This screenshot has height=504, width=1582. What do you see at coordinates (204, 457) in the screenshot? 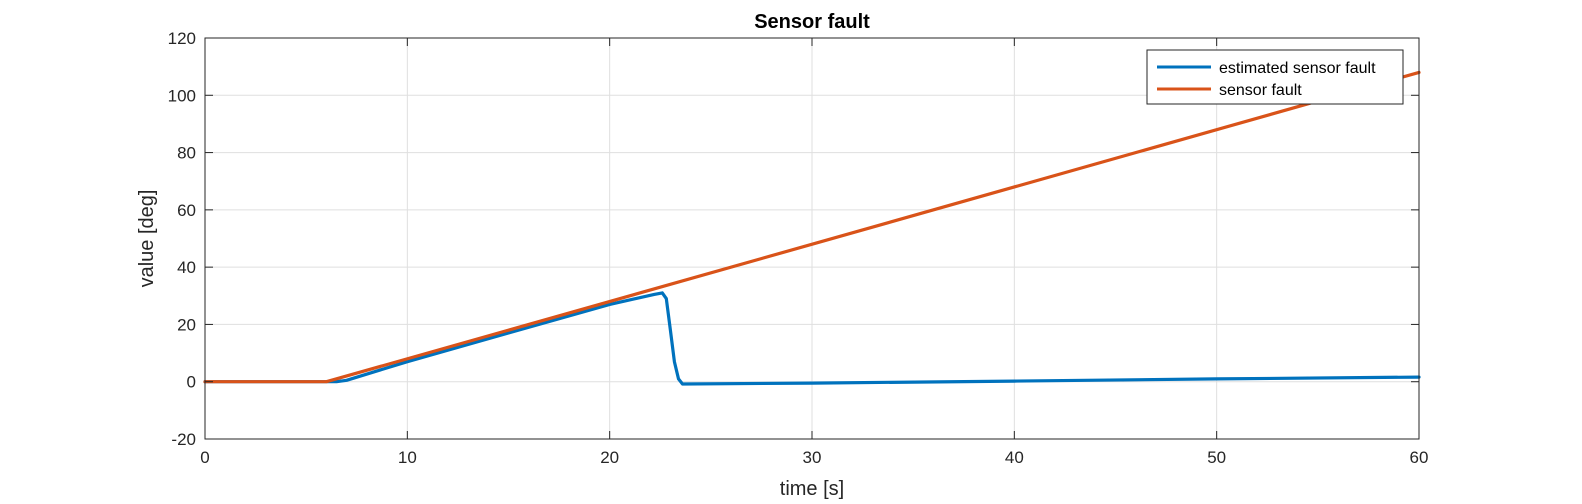
I see `x-tick-label: 0` at bounding box center [204, 457].